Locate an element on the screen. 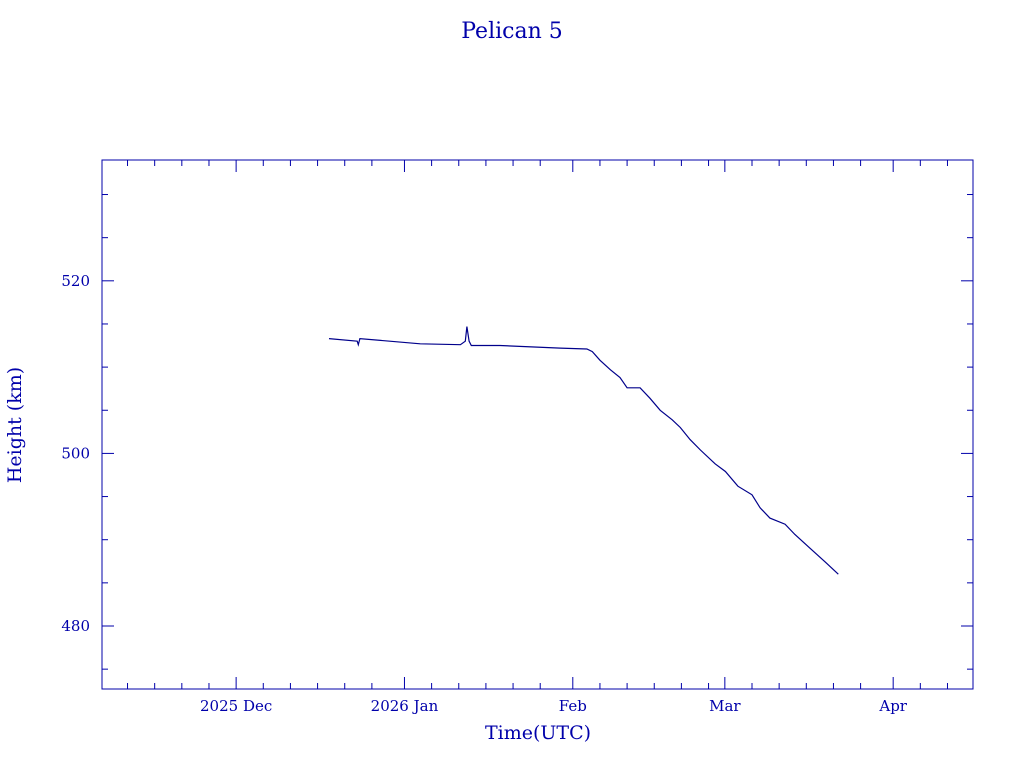  y-axis-label: Height (km) is located at coordinates (15, 425).